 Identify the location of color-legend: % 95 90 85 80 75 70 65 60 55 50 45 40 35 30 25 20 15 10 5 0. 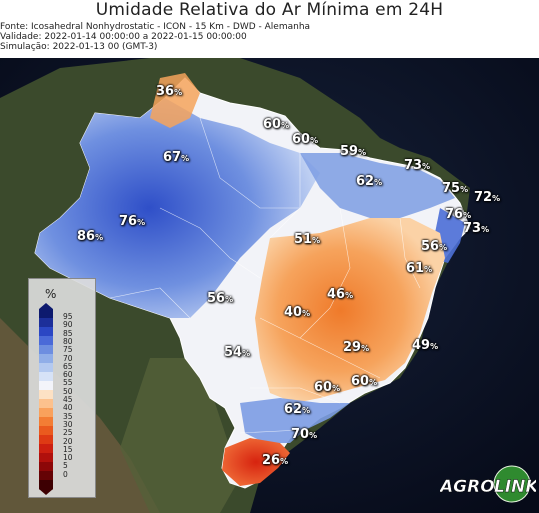
(62, 388).